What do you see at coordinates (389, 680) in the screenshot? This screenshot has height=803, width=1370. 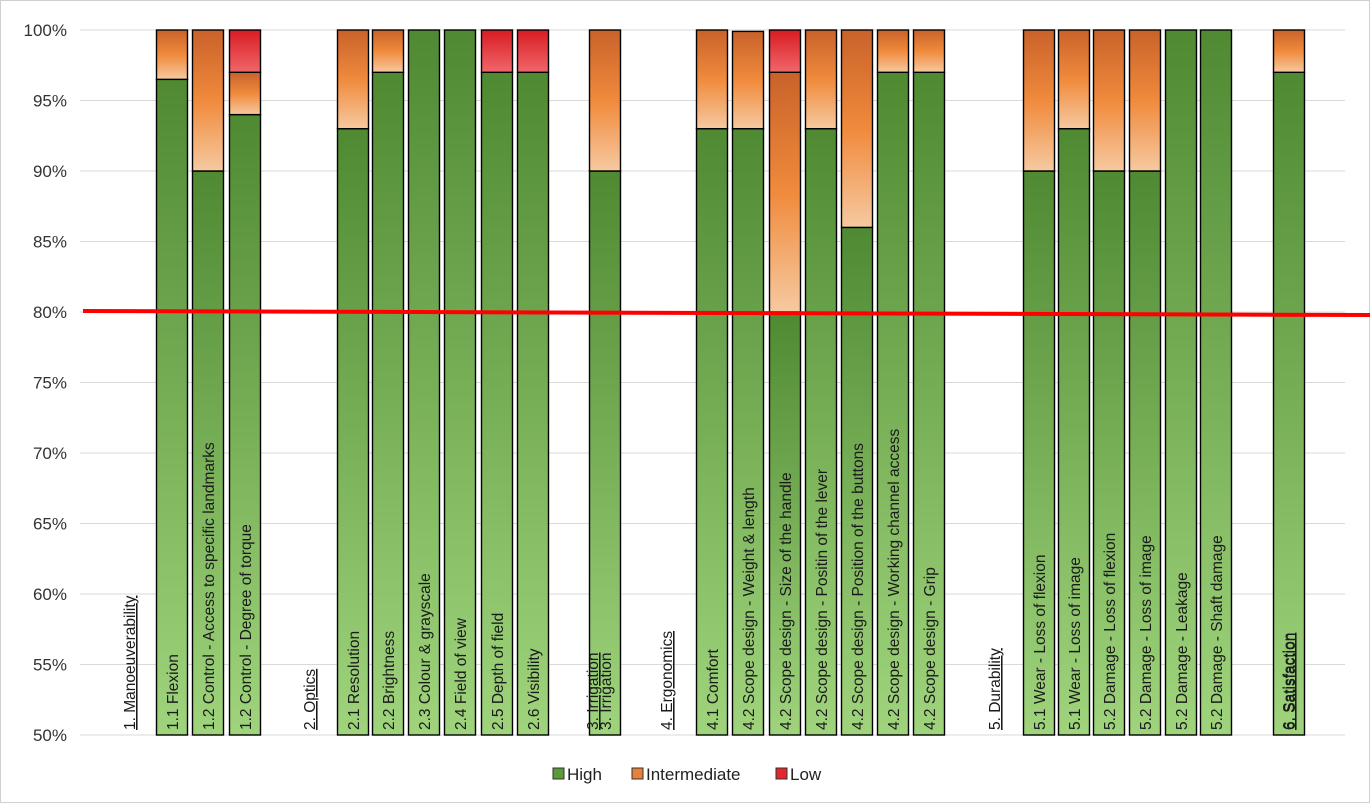 I see `bar-category-label: 2.2 Brightness` at bounding box center [389, 680].